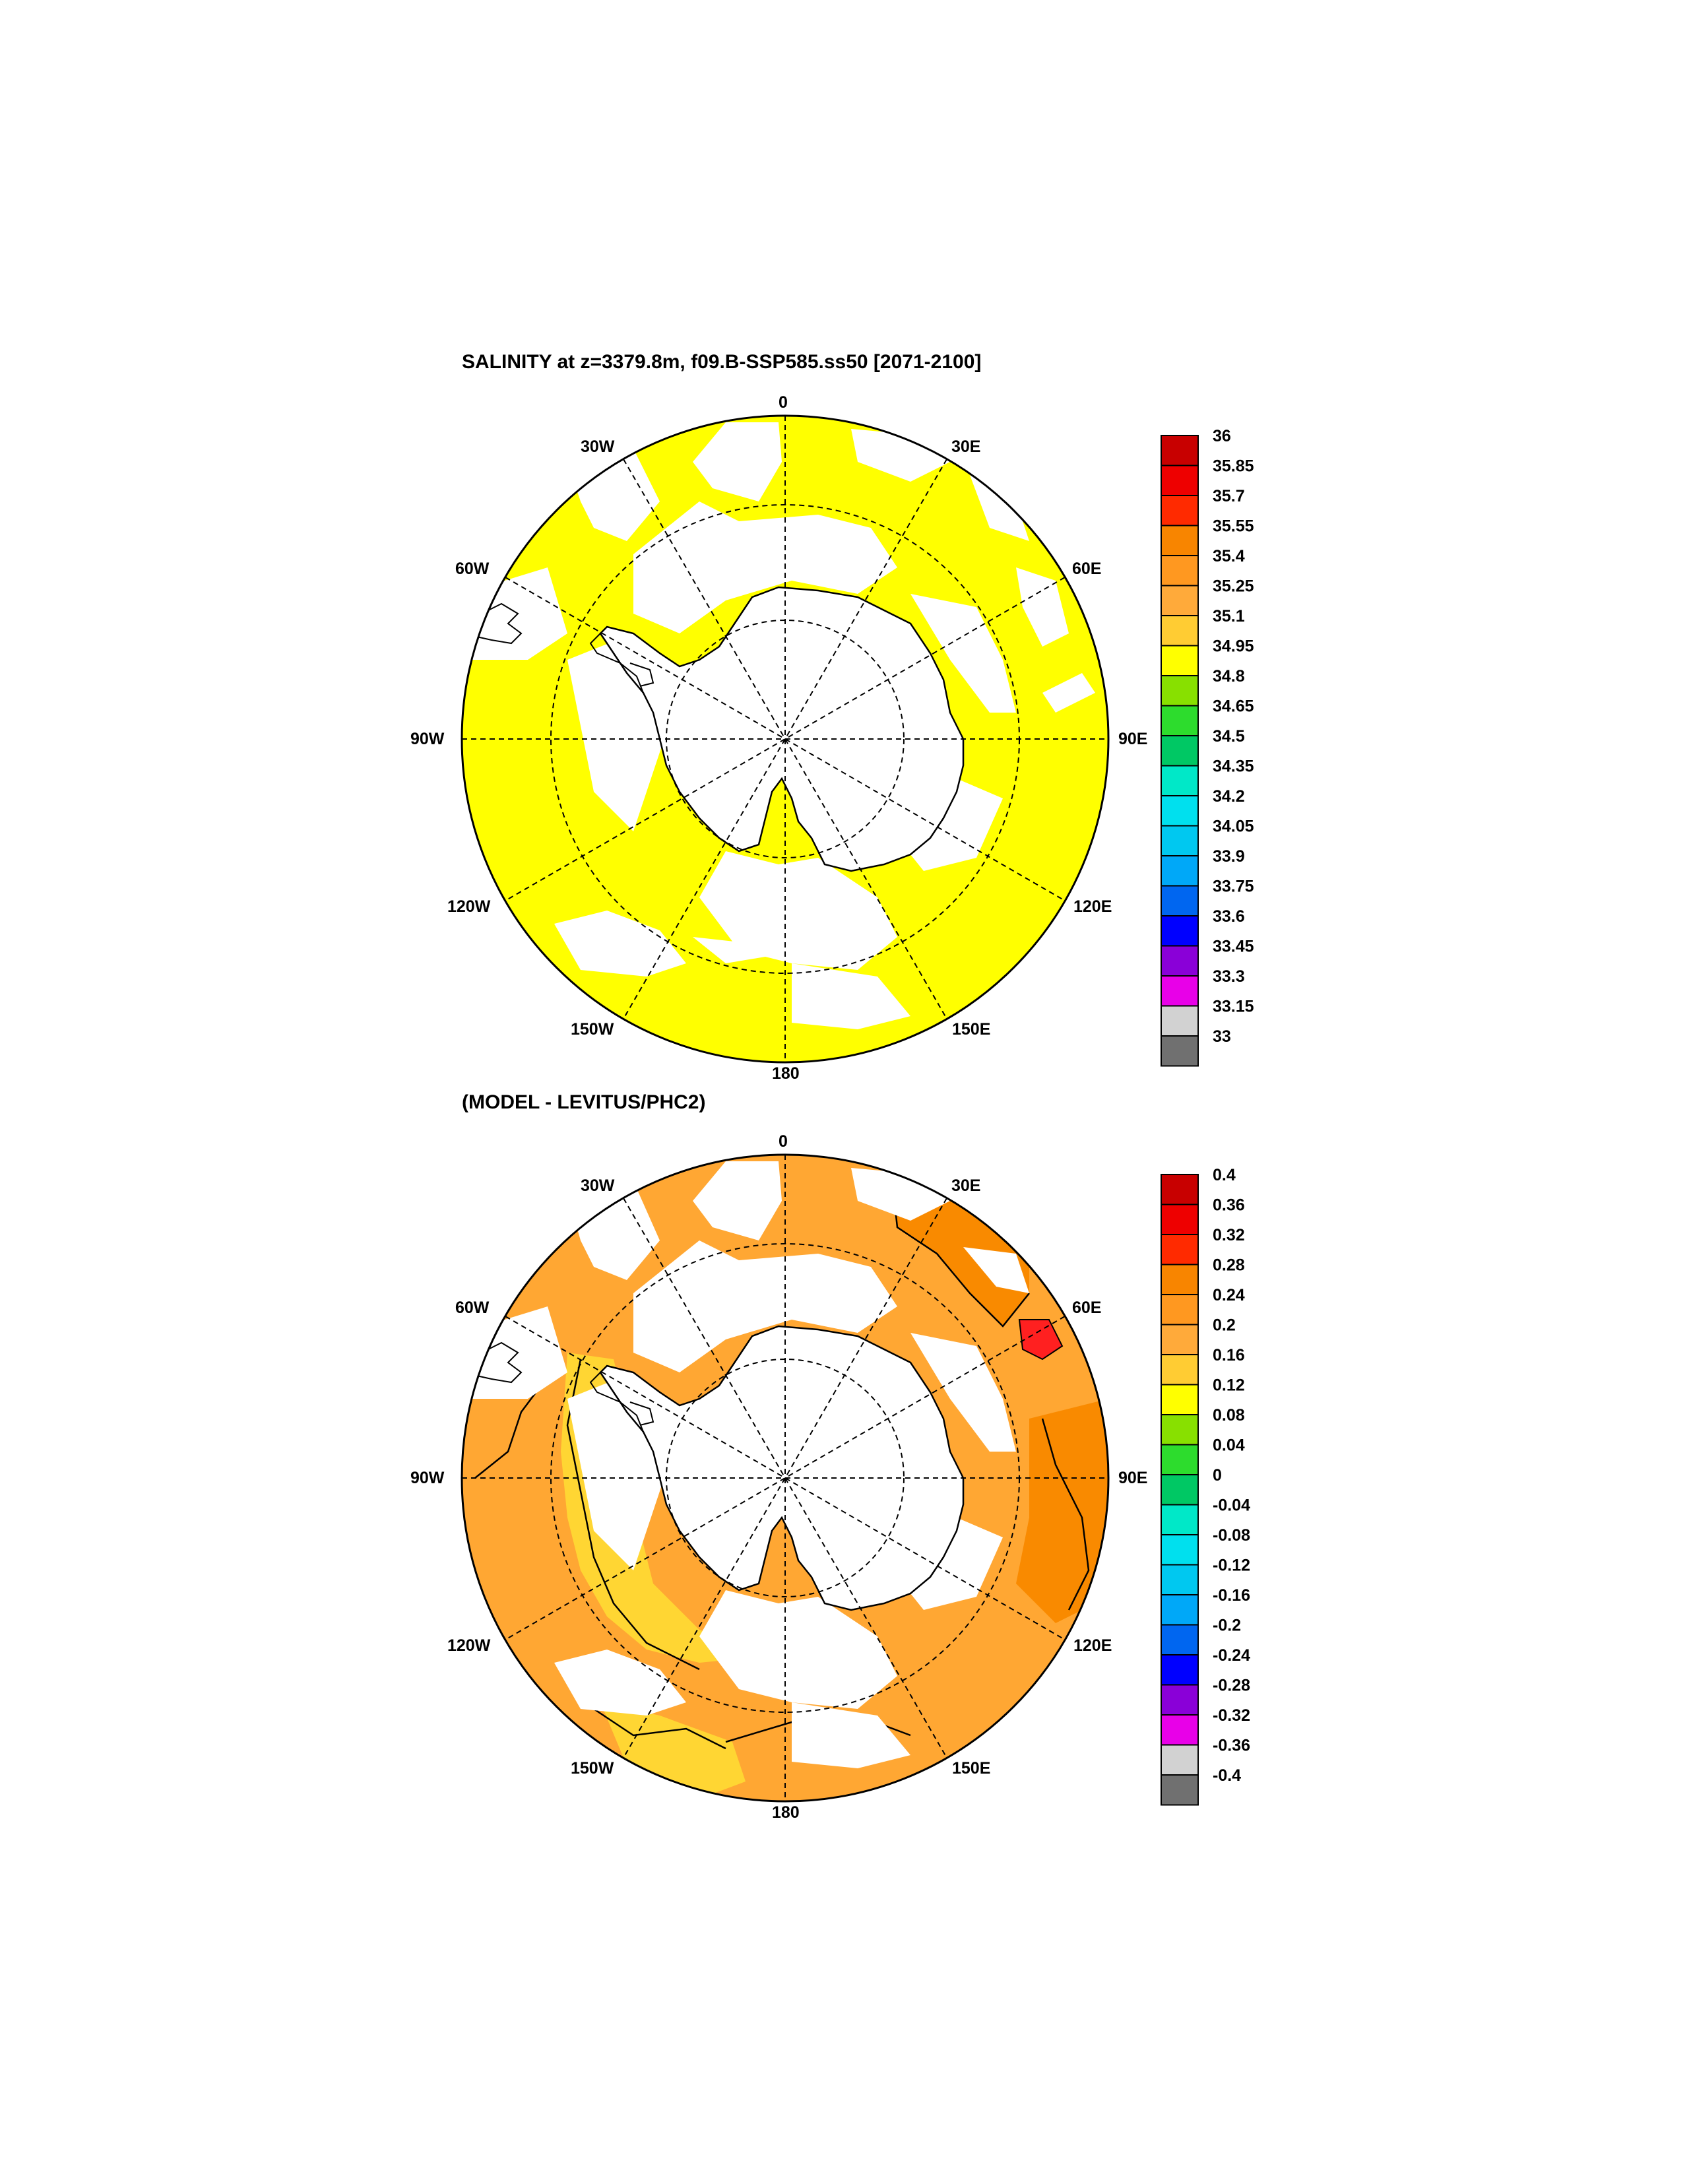  Describe the element at coordinates (1231, 1715) in the screenshot. I see `colorbar-label: -0.32` at that location.